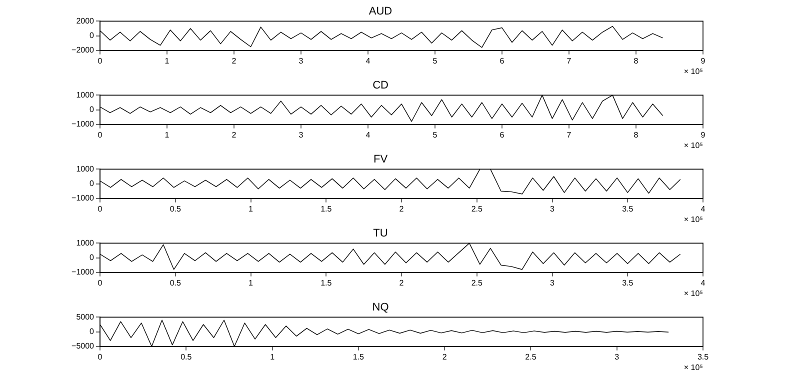 This screenshot has width=785, height=384. Describe the element at coordinates (380, 234) in the screenshot. I see `chart-title: TU` at that location.